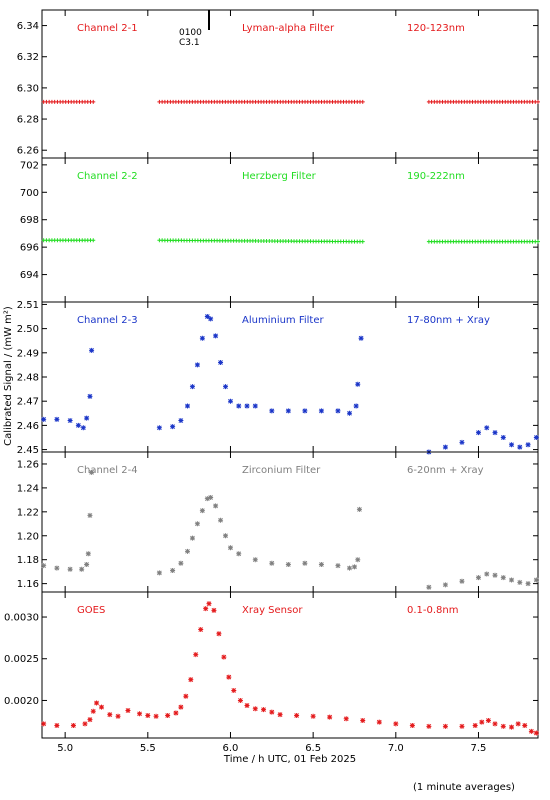  What do you see at coordinates (279, 176) in the screenshot?
I see `panel-filter: Herzberg Filter` at bounding box center [279, 176].